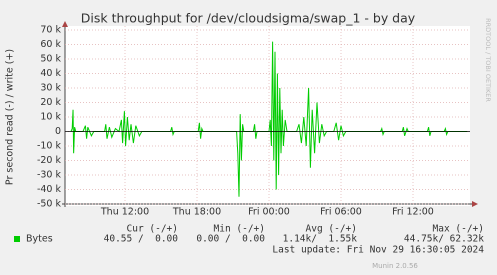 Image resolution: width=497 pixels, height=275 pixels. What do you see at coordinates (475, 204) in the screenshot?
I see `x-arrow` at bounding box center [475, 204].